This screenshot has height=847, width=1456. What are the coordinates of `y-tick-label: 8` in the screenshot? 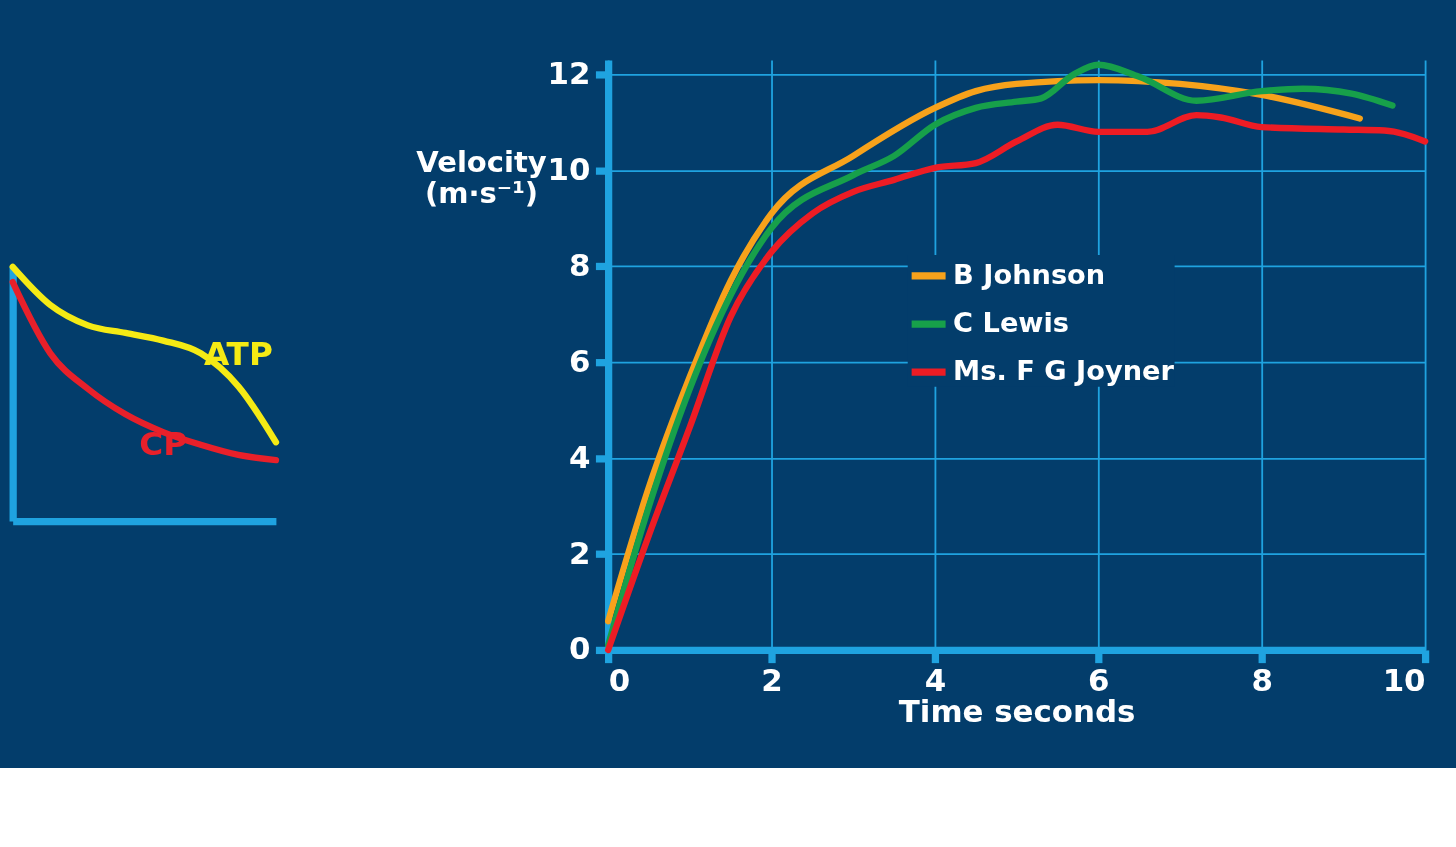 It's located at (579, 264).